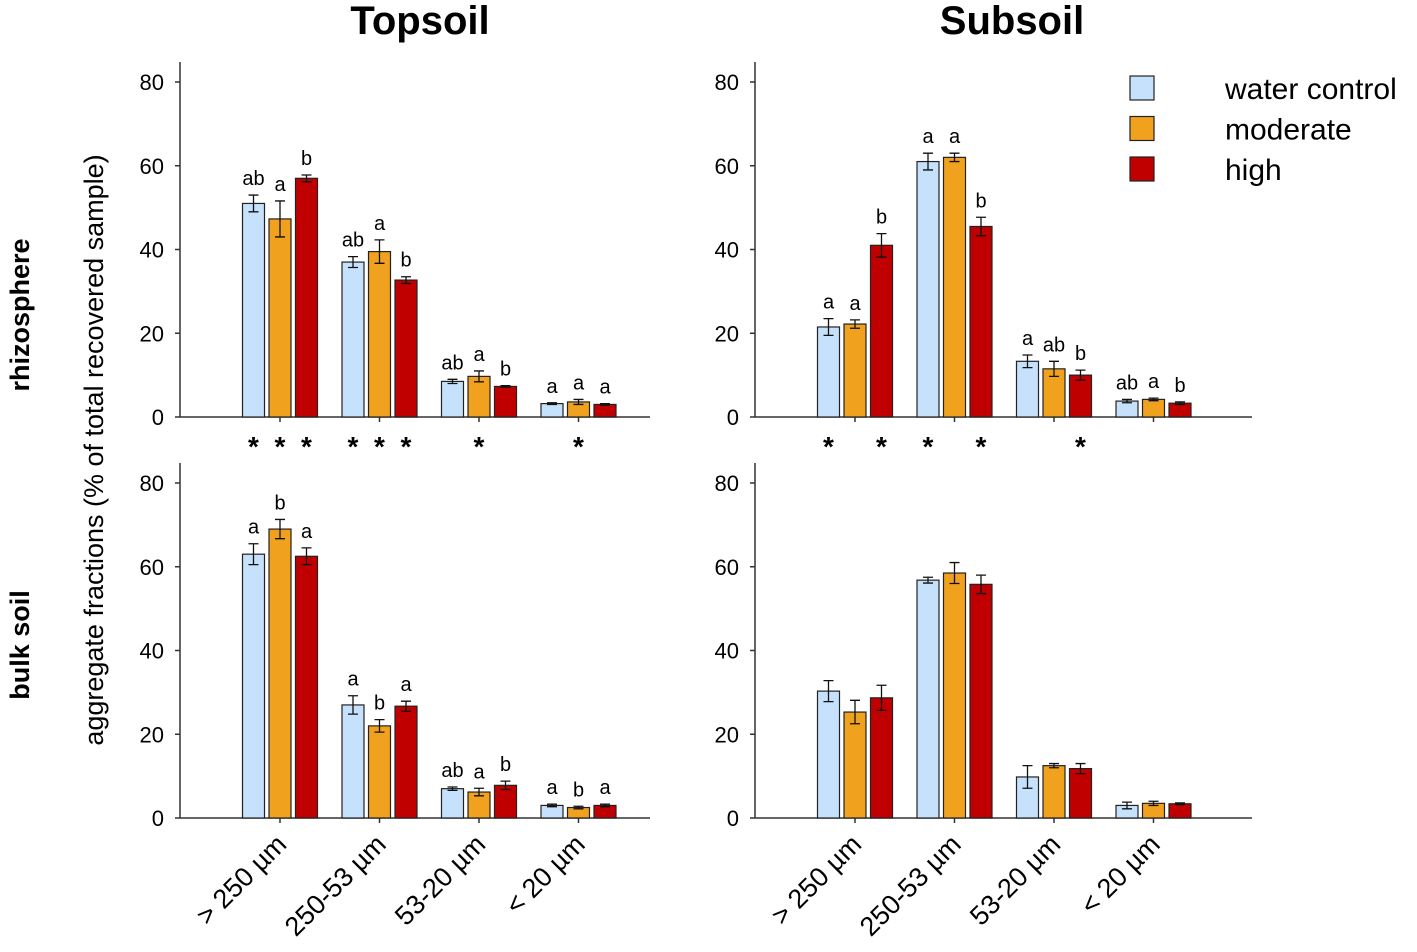 The image size is (1417, 952). Describe the element at coordinates (1142, 88) in the screenshot. I see `legend-swatch-water-control` at that location.